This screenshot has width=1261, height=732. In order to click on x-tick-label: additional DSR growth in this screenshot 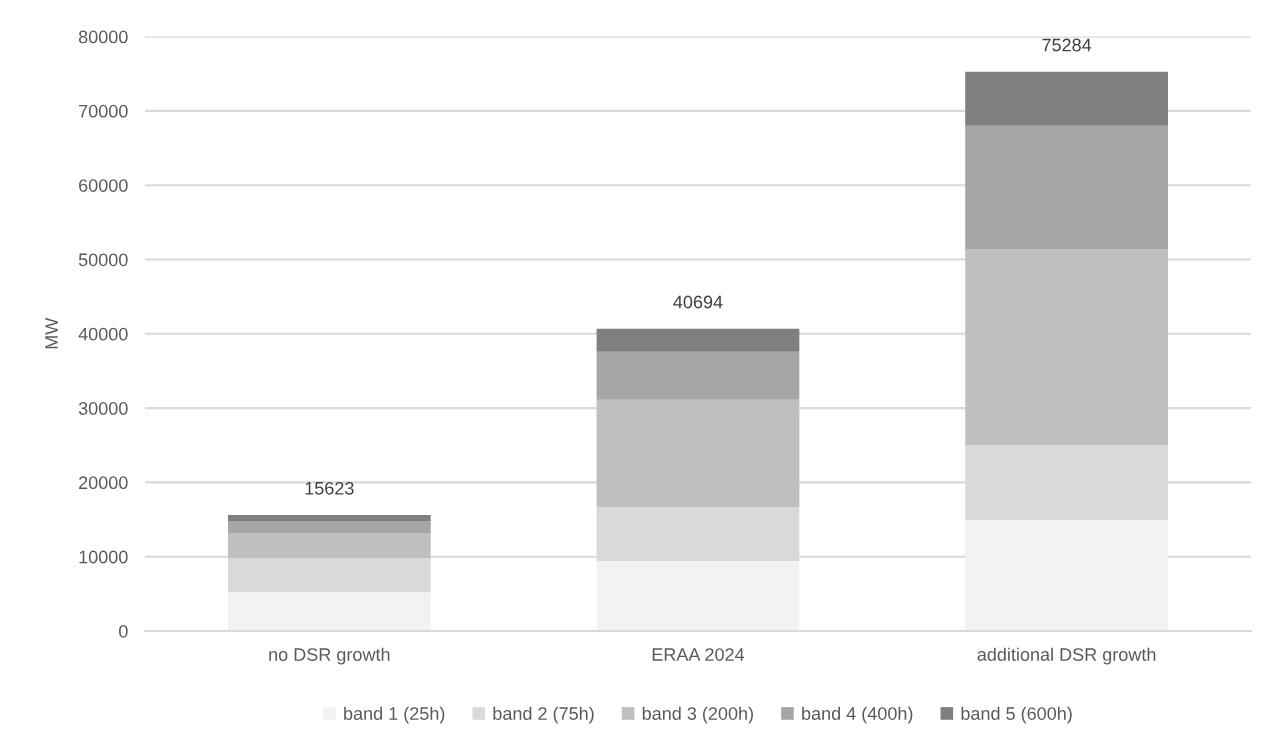, I will do `click(1066, 656)`.